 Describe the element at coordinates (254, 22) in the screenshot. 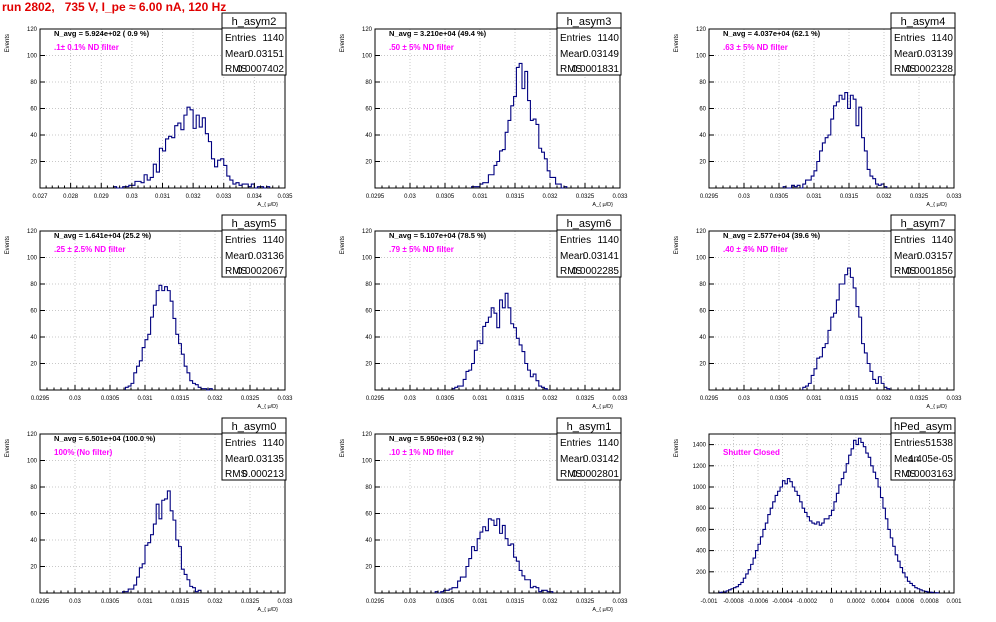

I see `histogram-name: h_asym2` at that location.